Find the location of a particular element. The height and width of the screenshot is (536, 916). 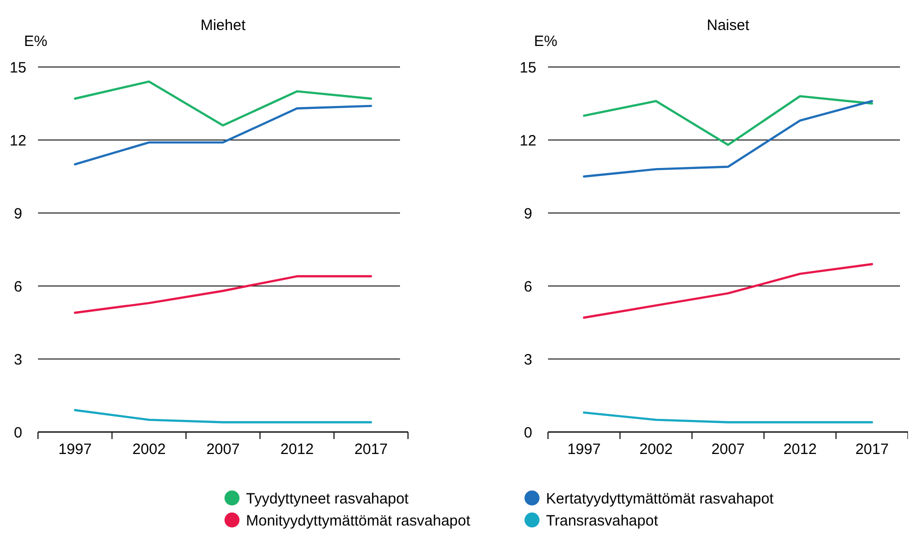

legend-label: Monityydyttymättömät rasvahapot is located at coordinates (359, 521).